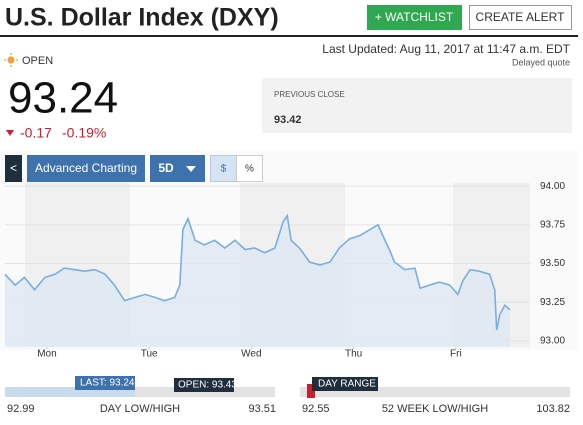 This screenshot has width=583, height=425. Describe the element at coordinates (37, 61) in the screenshot. I see `market-status: OPEN` at that location.